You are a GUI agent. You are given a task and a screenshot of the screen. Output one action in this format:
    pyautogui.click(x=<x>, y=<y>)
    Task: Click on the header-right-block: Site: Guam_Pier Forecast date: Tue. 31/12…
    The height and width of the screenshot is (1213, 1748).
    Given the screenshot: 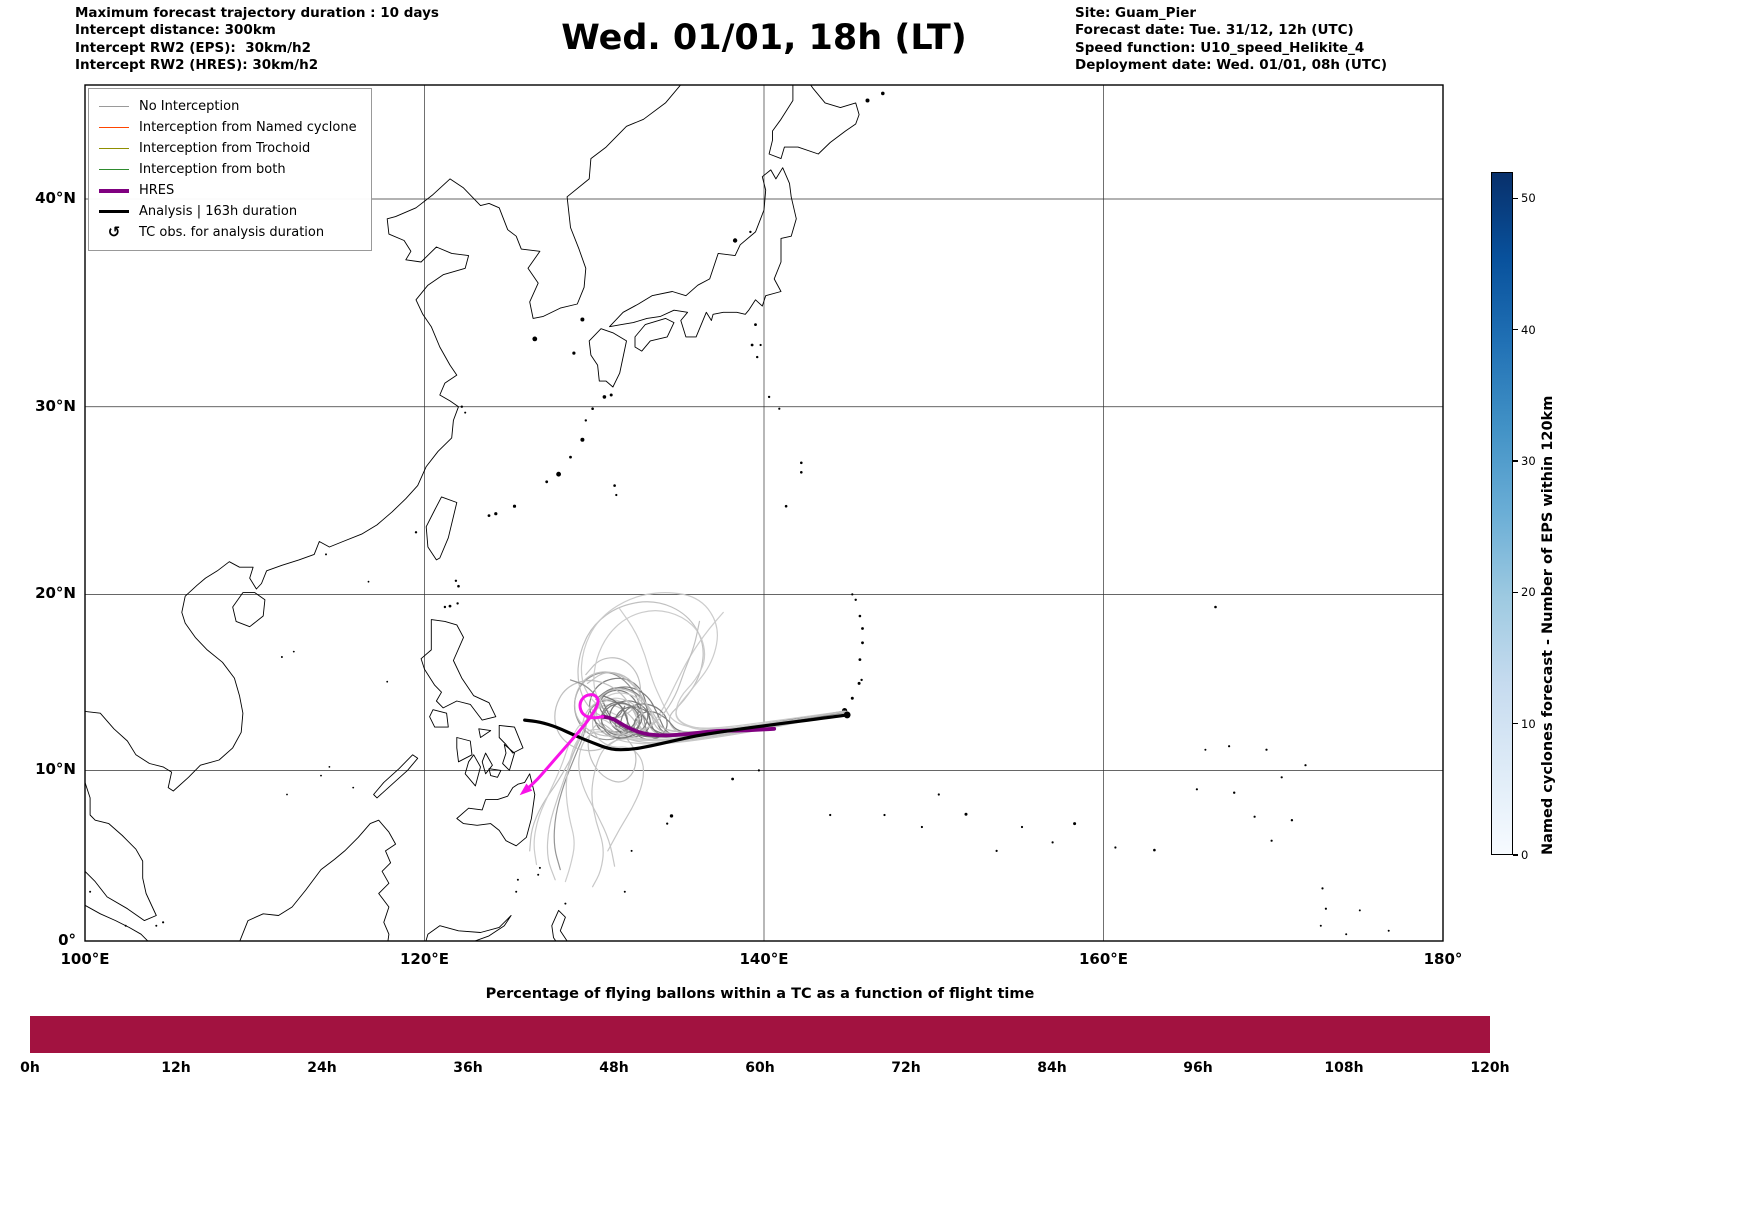 What is the action you would take?
    pyautogui.click(x=1231, y=40)
    